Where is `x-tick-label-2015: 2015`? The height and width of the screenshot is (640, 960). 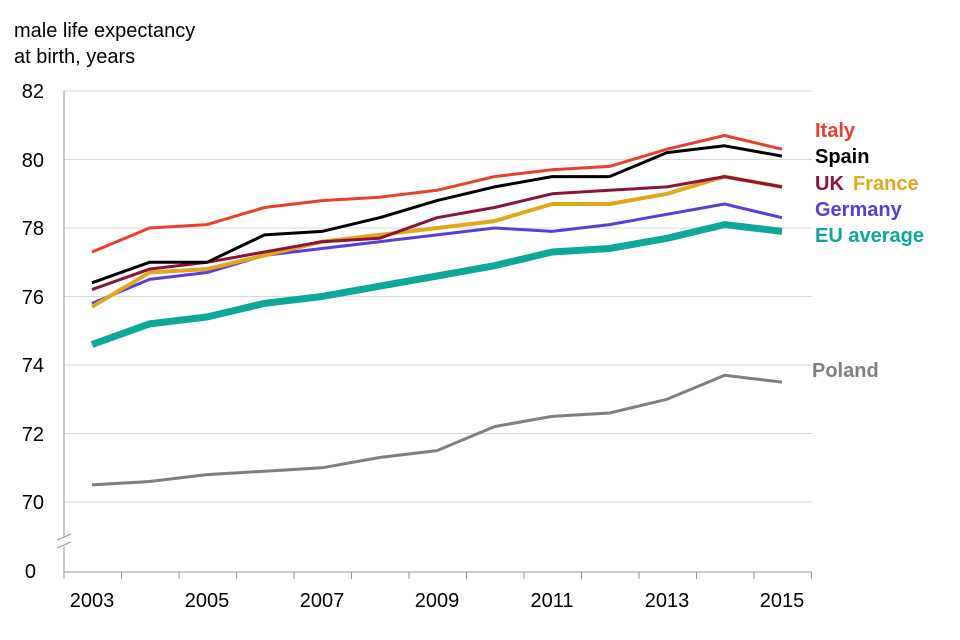 x-tick-label-2015: 2015 is located at coordinates (782, 601).